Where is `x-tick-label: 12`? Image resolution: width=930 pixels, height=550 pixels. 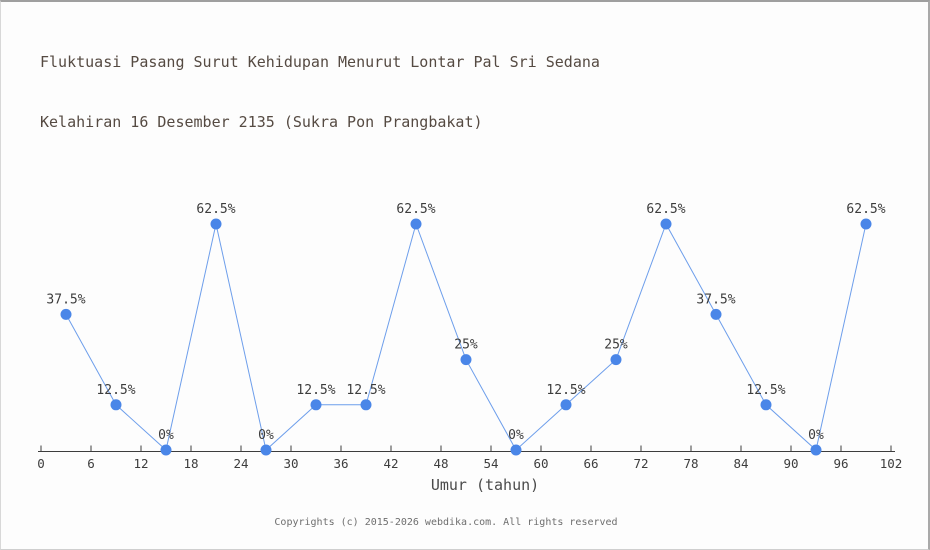 x-tick-label: 12 is located at coordinates (140, 463).